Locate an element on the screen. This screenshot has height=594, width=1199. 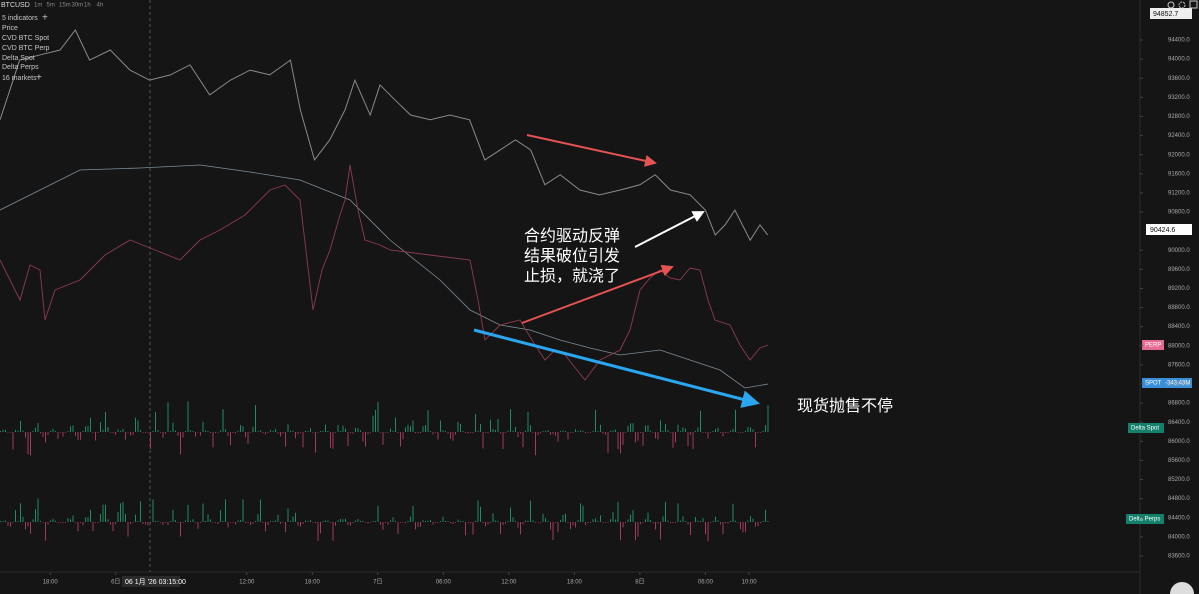
timeframe: 15m is located at coordinates (65, 6).